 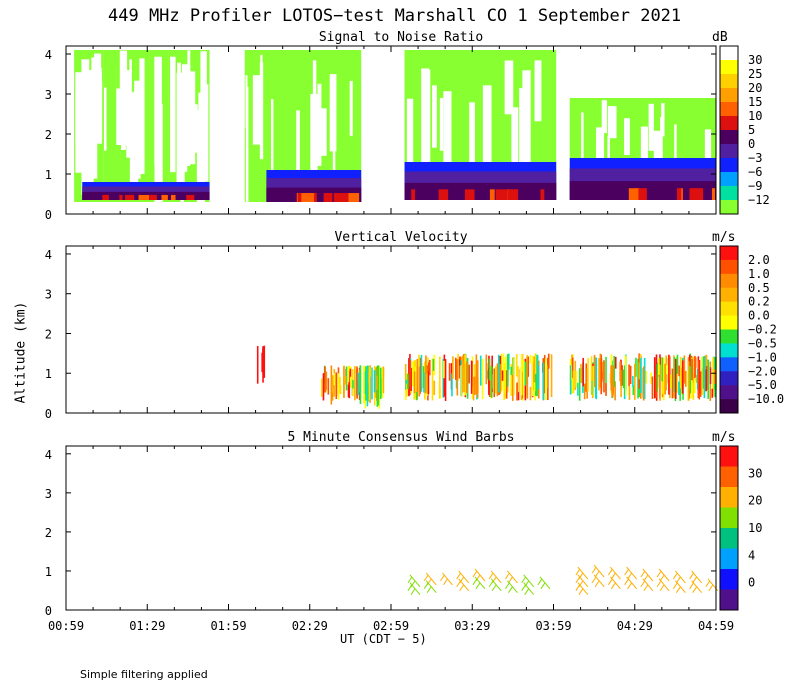 What do you see at coordinates (755, 102) in the screenshot?
I see `colorbar-label: 15` at bounding box center [755, 102].